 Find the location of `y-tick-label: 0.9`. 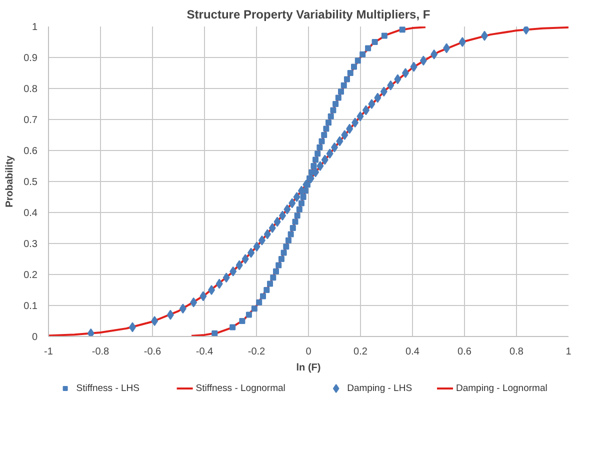

y-tick-label: 0.9 is located at coordinates (31, 58).